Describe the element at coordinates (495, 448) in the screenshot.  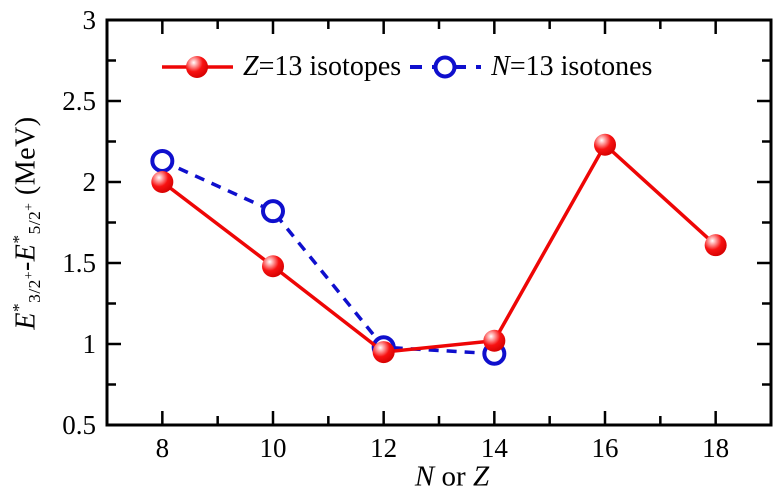
I see `x-tick-label: 14` at that location.